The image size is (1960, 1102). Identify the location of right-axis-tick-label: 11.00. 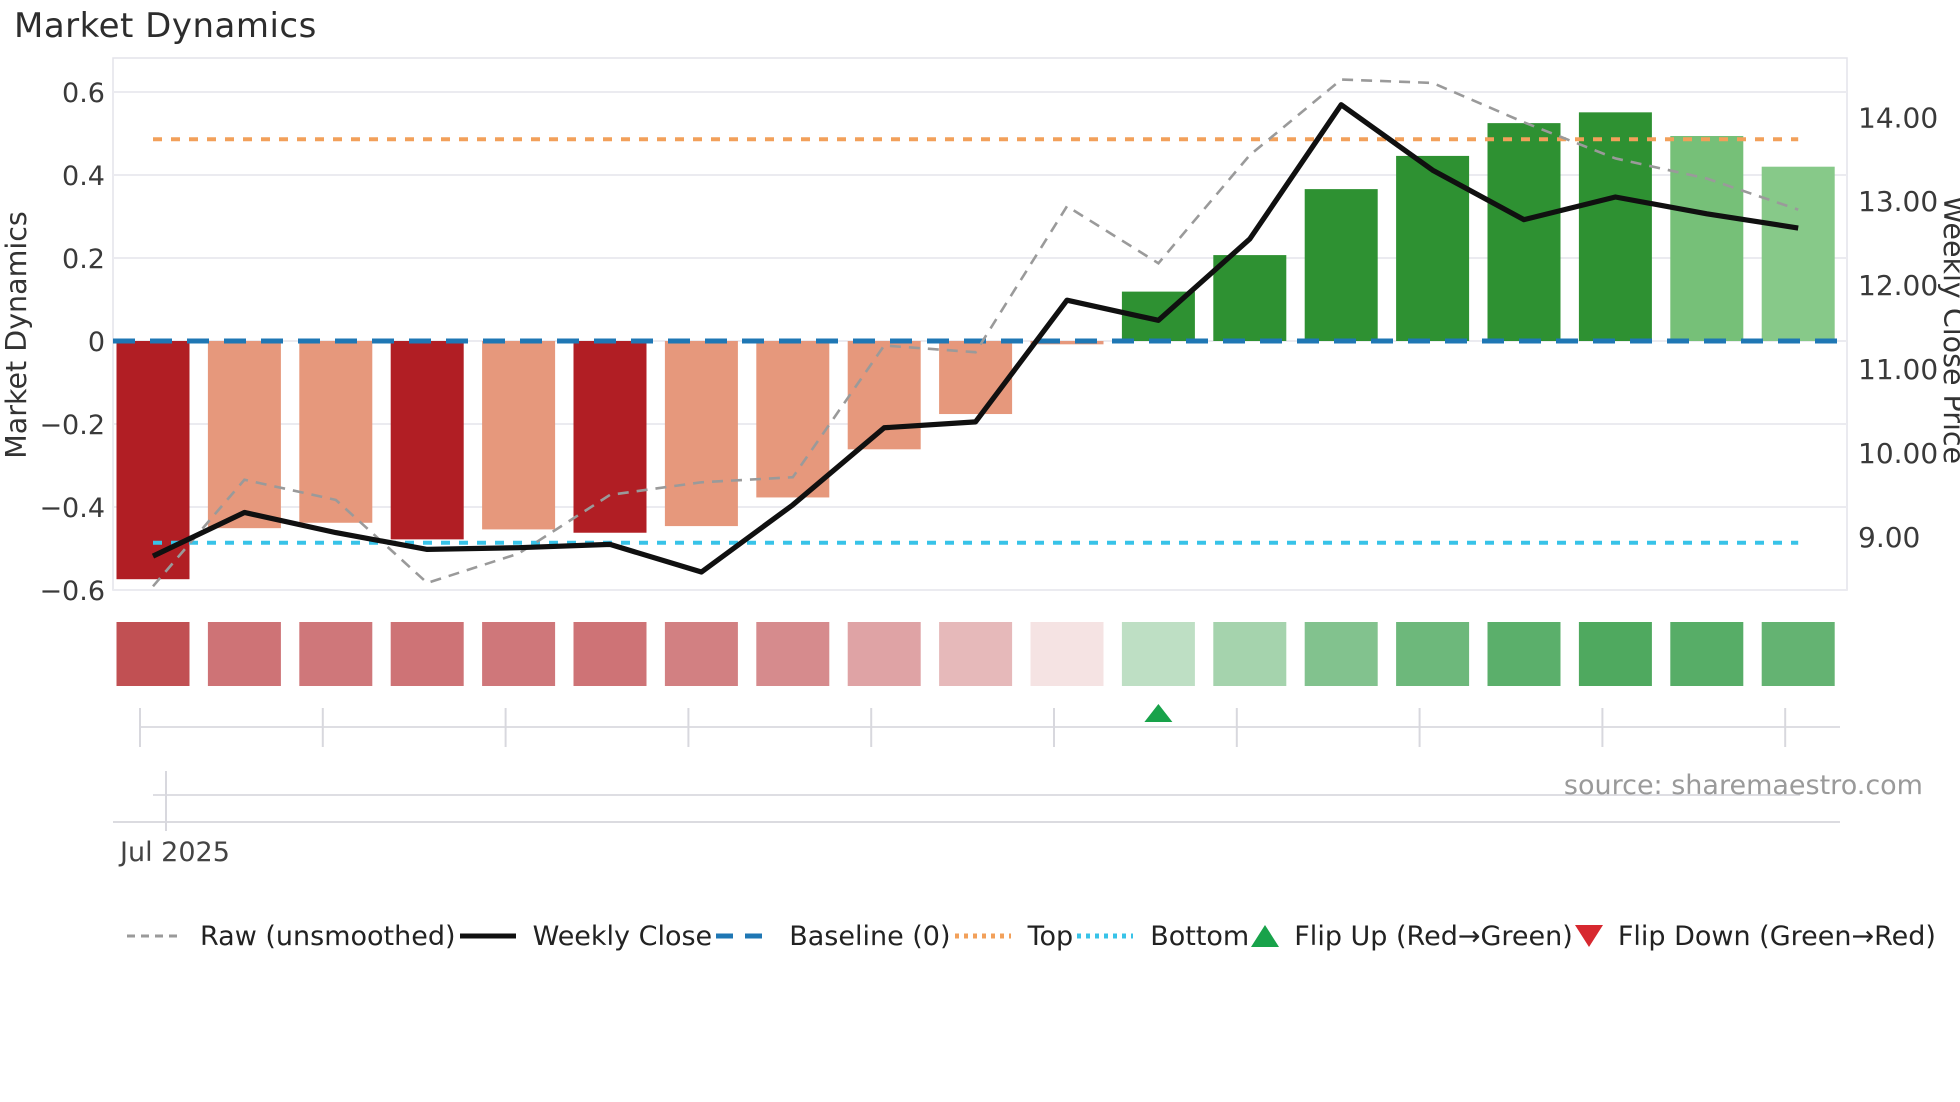
(1898, 369).